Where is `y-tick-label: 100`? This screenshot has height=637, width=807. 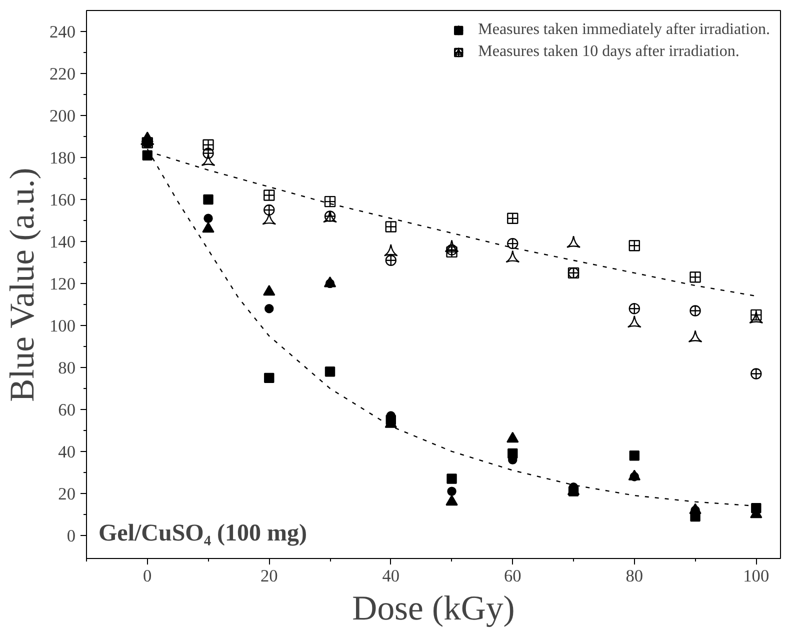 y-tick-label: 100 is located at coordinates (63, 326).